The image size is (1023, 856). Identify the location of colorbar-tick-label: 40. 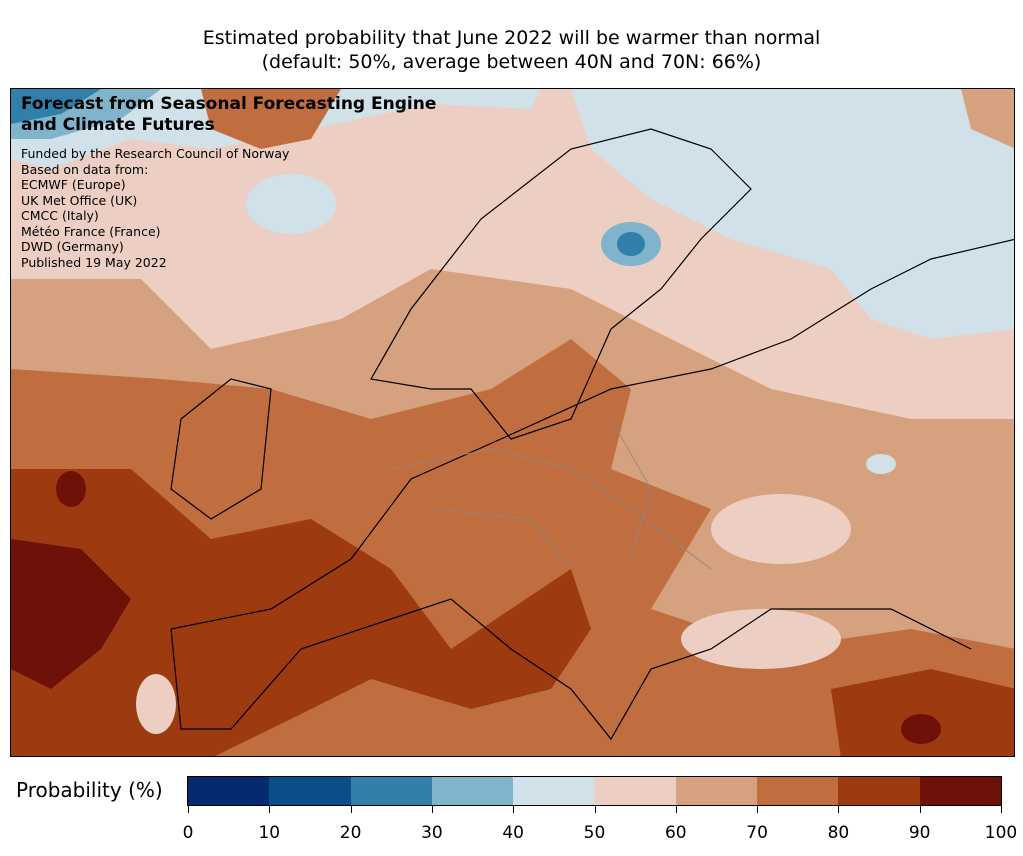
(513, 833).